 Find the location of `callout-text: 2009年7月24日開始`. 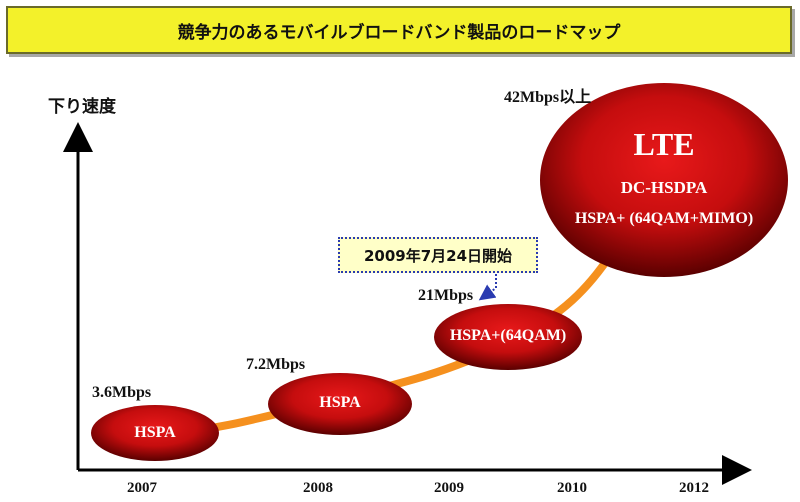

callout-text: 2009年7月24日開始 is located at coordinates (438, 255).